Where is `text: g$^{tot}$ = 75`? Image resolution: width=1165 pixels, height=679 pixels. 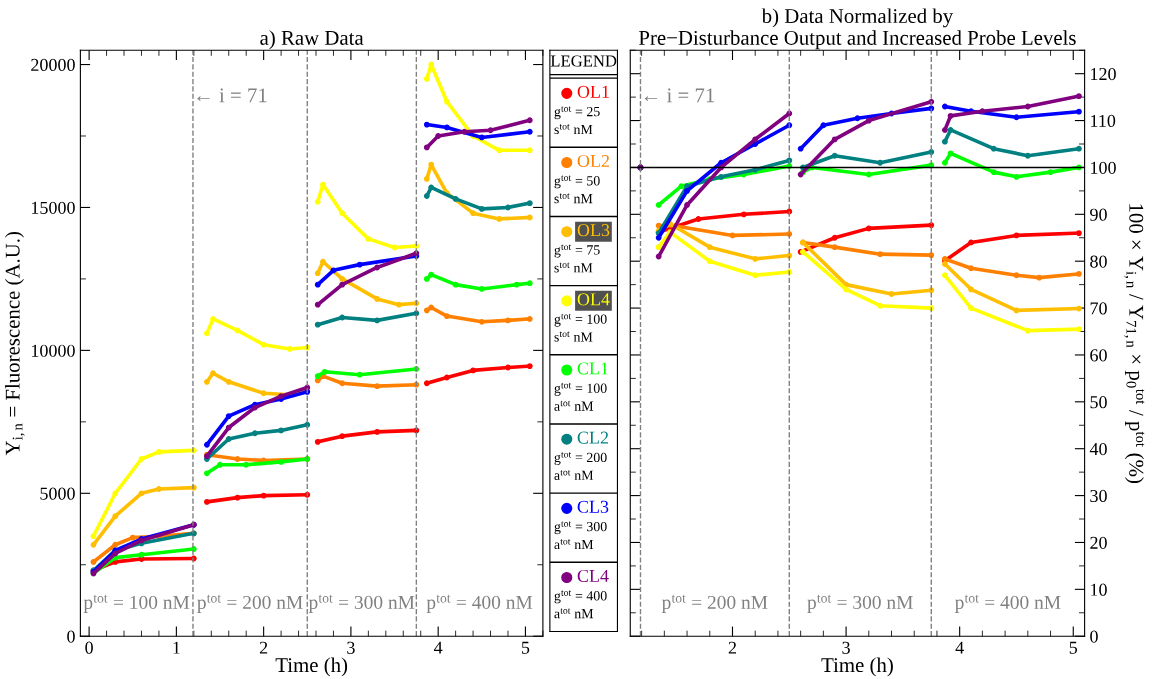
text: g$^{tot}$ = 75 is located at coordinates (577, 251).